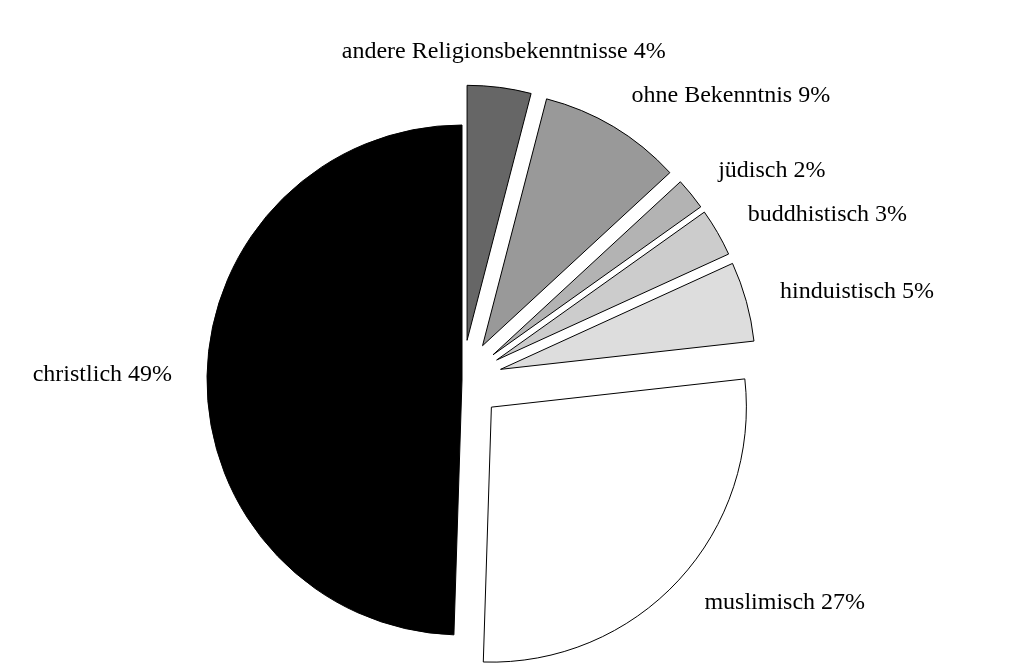  What do you see at coordinates (503, 50) in the screenshot?
I see `slice-label: andere Religionsbekenntnisse 4%` at bounding box center [503, 50].